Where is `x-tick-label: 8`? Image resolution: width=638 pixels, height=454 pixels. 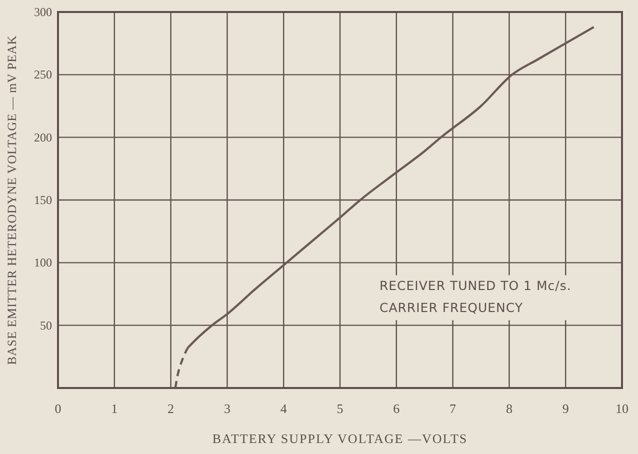
x-tick-label: 8 is located at coordinates (509, 408).